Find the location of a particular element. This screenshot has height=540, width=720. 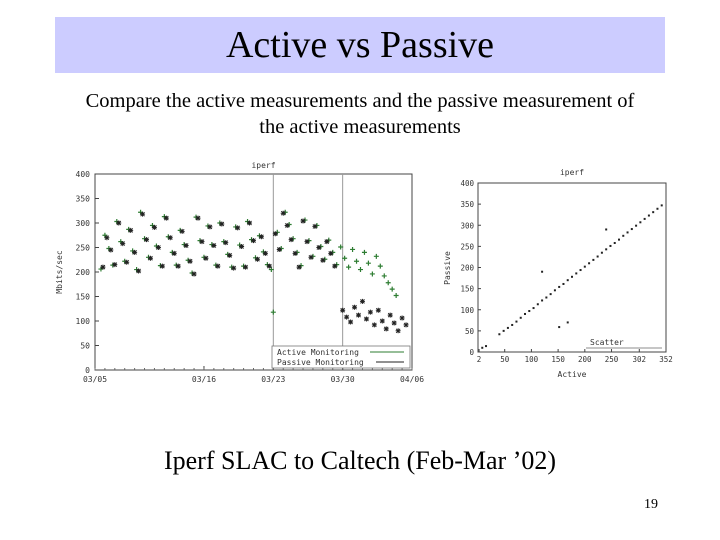

scatter-plot-area is located at coordinates (572, 267).